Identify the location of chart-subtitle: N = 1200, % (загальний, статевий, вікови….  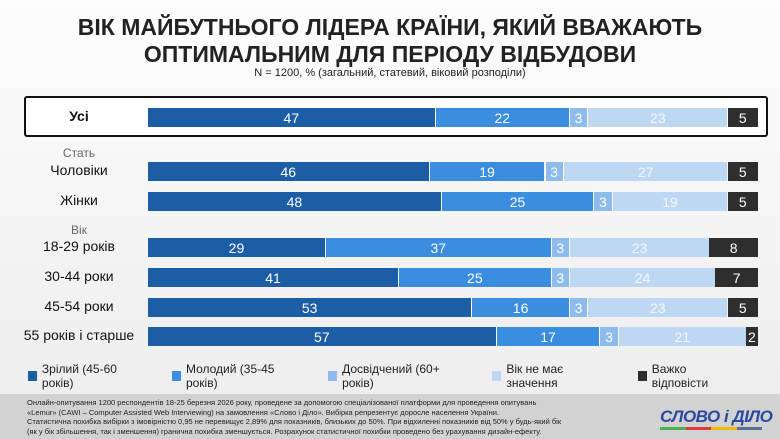
(390, 73).